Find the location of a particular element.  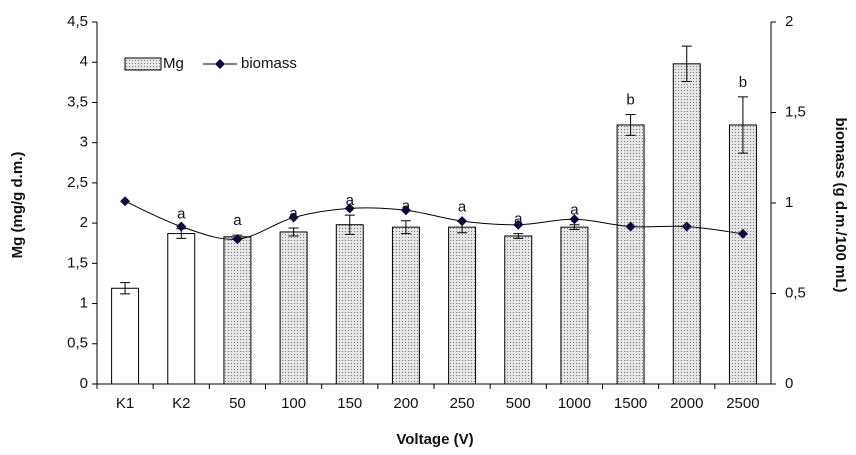

y-tick-label: 3 is located at coordinates (84, 142).